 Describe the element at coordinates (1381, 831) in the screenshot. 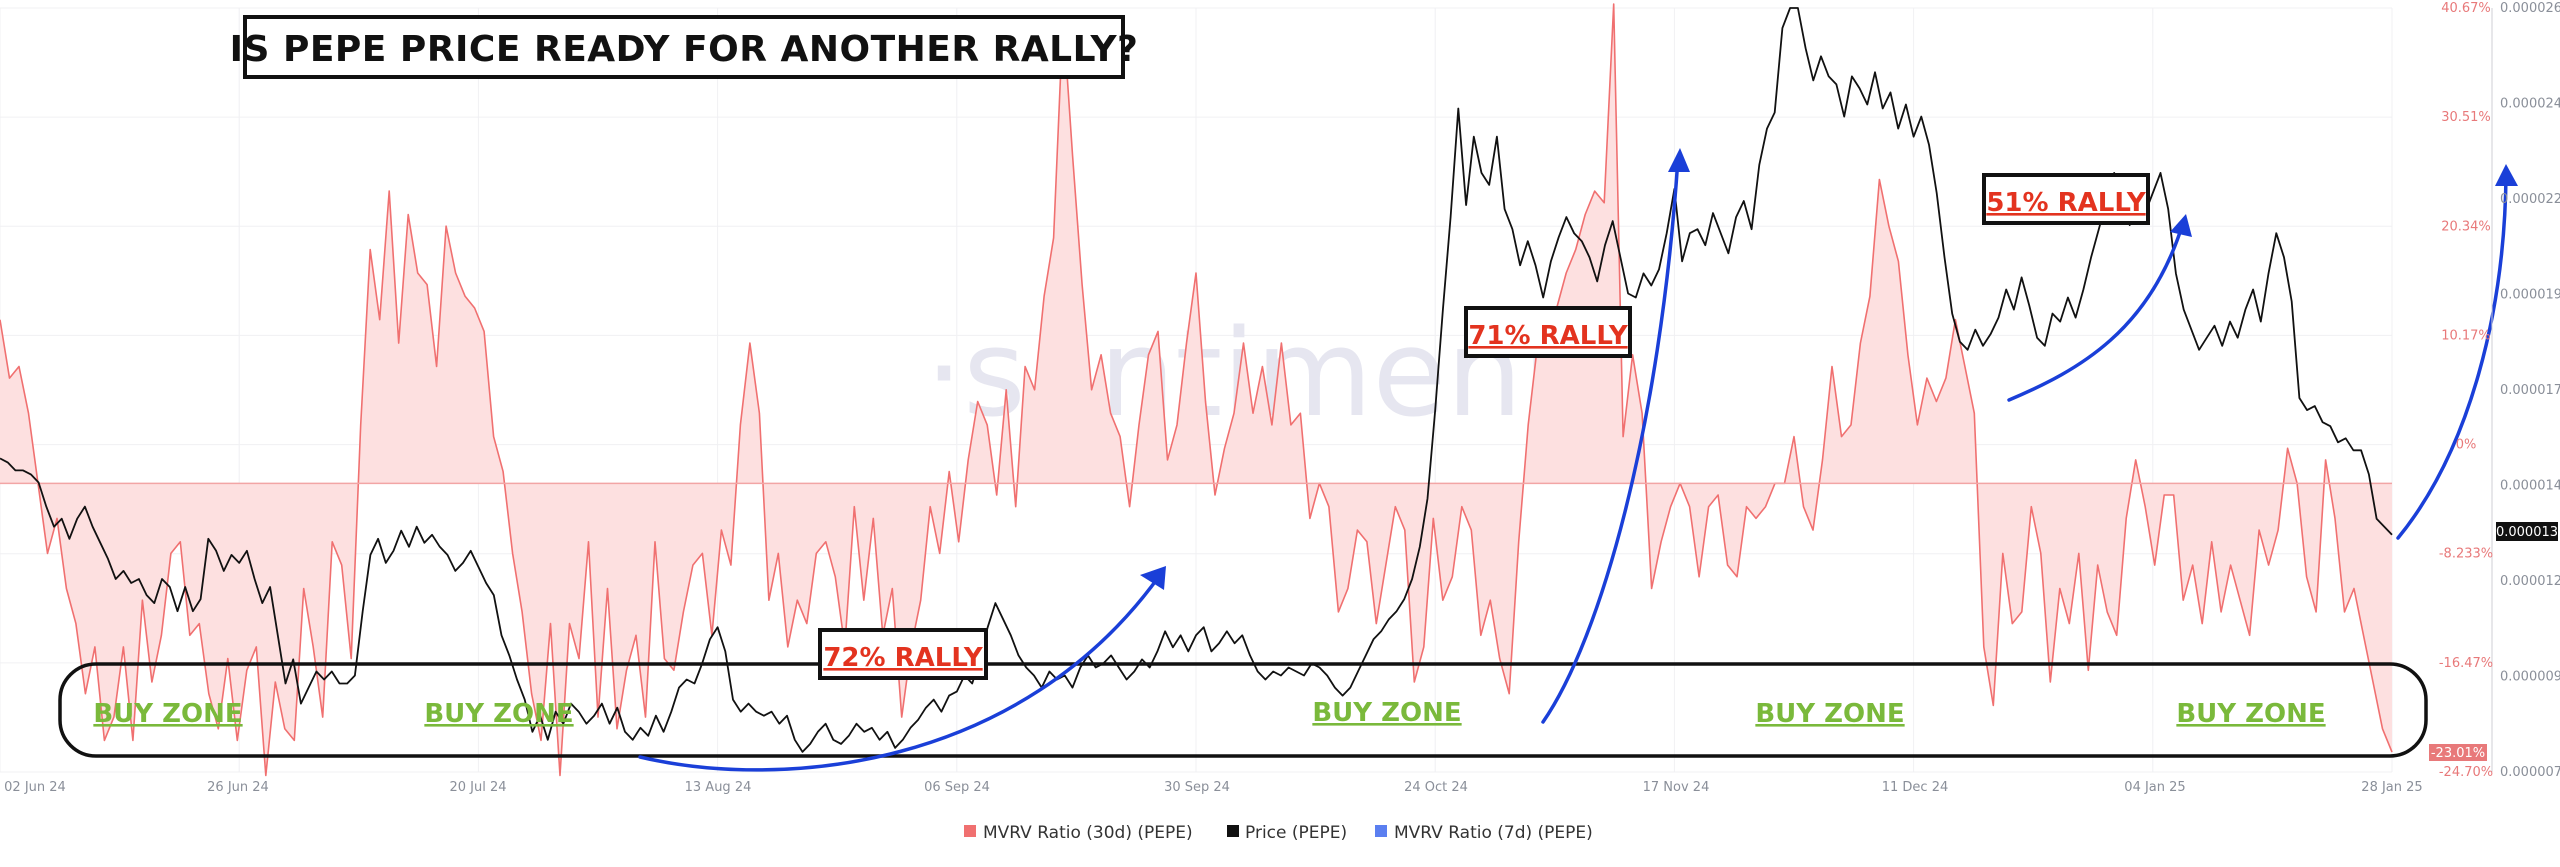

I see `legend-swatch-mvrv-7d` at that location.